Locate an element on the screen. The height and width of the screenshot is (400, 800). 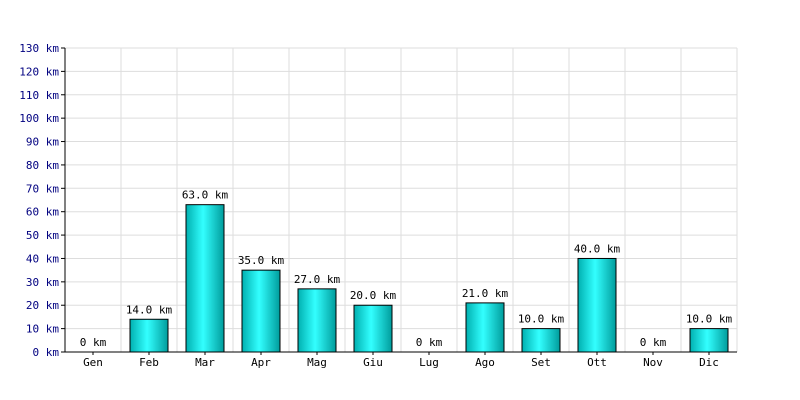
bar-apr is located at coordinates (261, 311).